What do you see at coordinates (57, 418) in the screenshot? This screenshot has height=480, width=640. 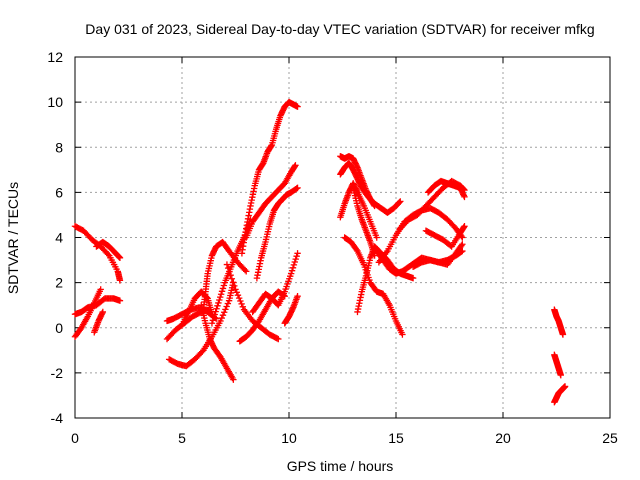 I see `y-tick-label: -4` at bounding box center [57, 418].